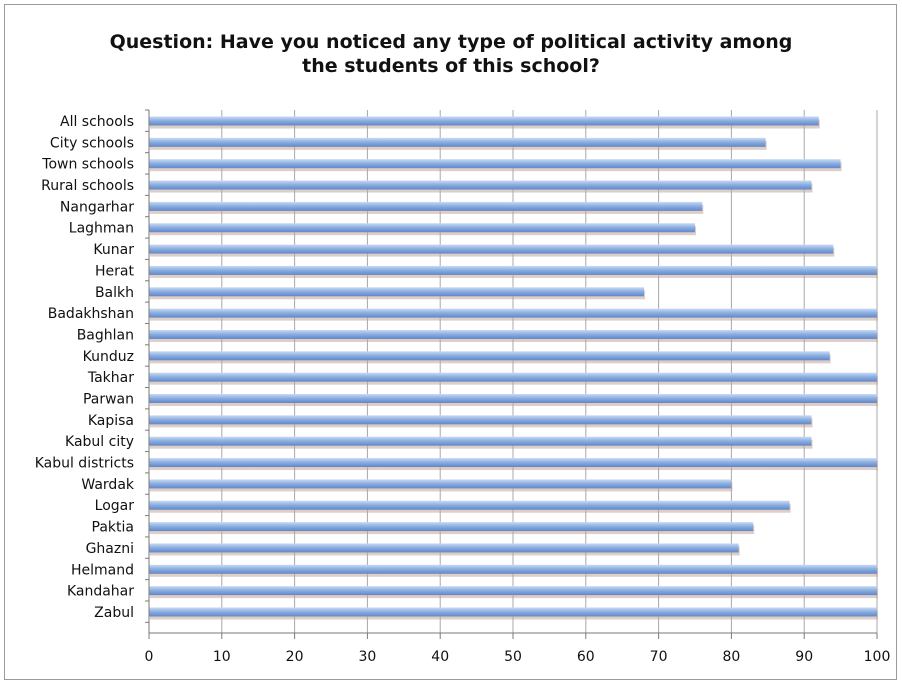 The width and height of the screenshot is (902, 681). Describe the element at coordinates (110, 378) in the screenshot. I see `category-label: Takhar` at that location.